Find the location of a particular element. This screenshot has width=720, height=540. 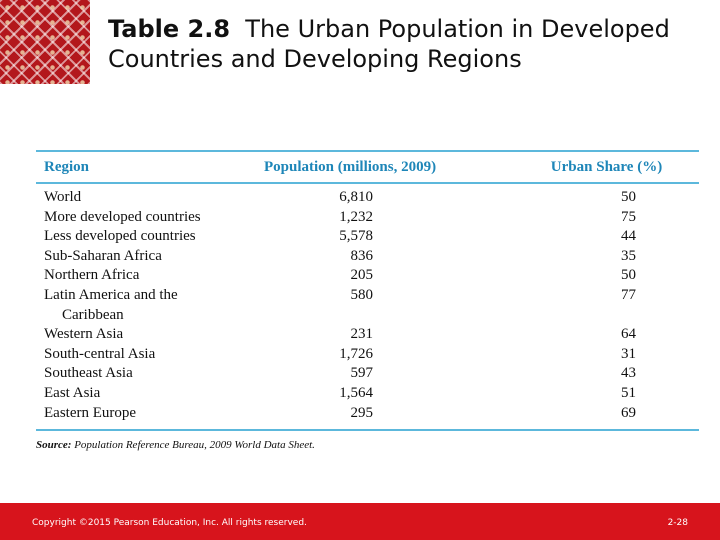

page-number: 2-28 is located at coordinates (677, 523).